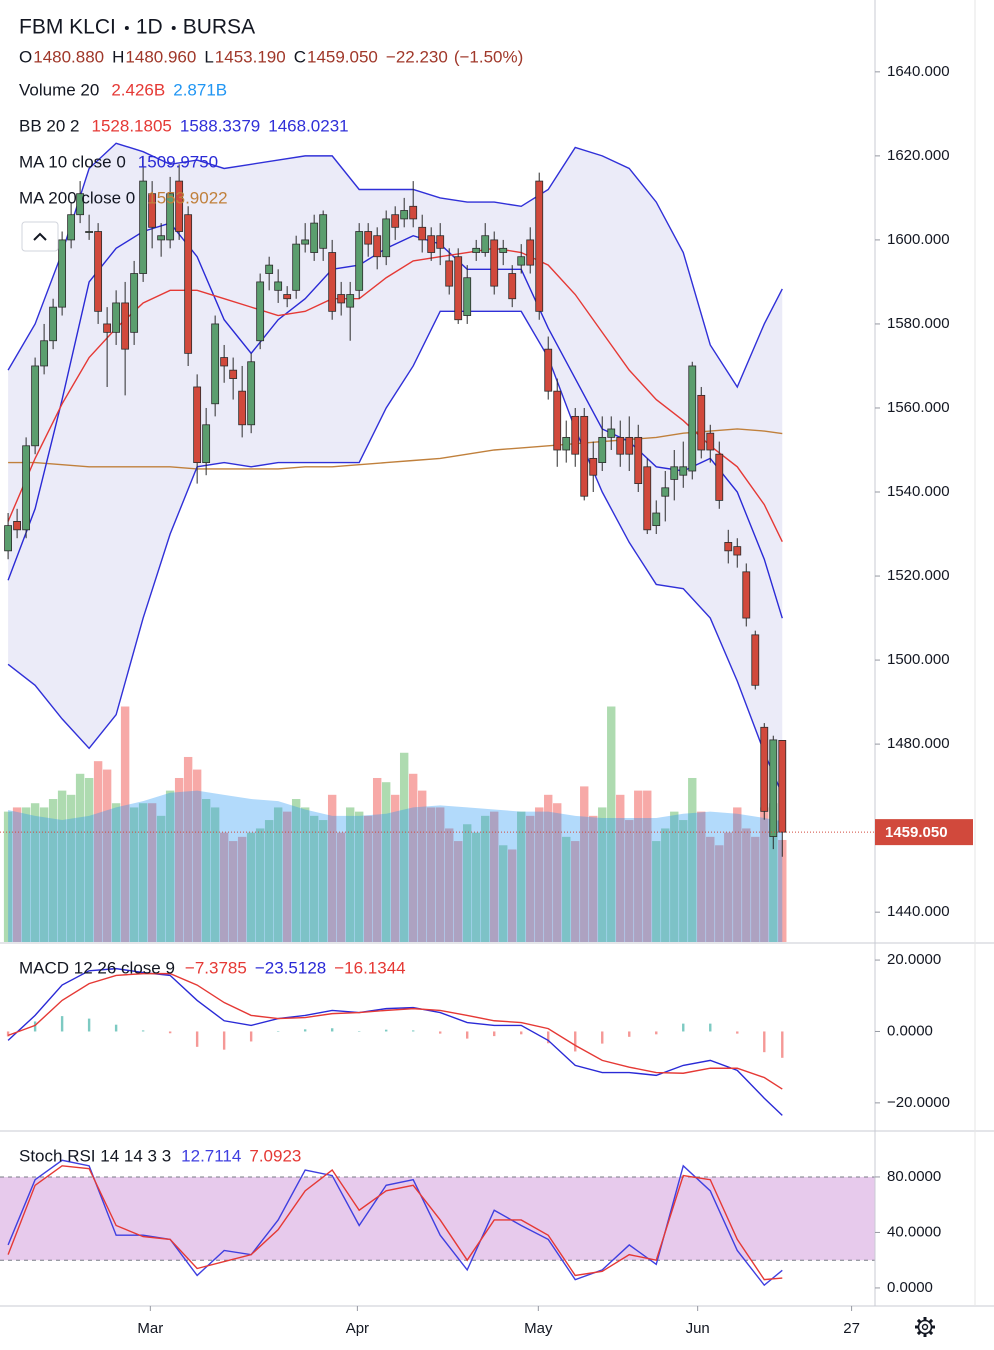 This screenshot has height=1350, width=994. Describe the element at coordinates (67, 27) in the screenshot. I see `symbol: FBM KLCI` at that location.